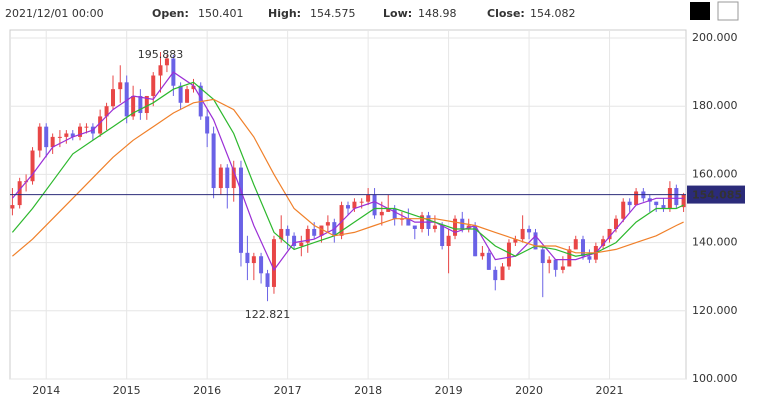 This screenshot has width=760, height=400. I want to click on header-label: Close:, so click(506, 13).